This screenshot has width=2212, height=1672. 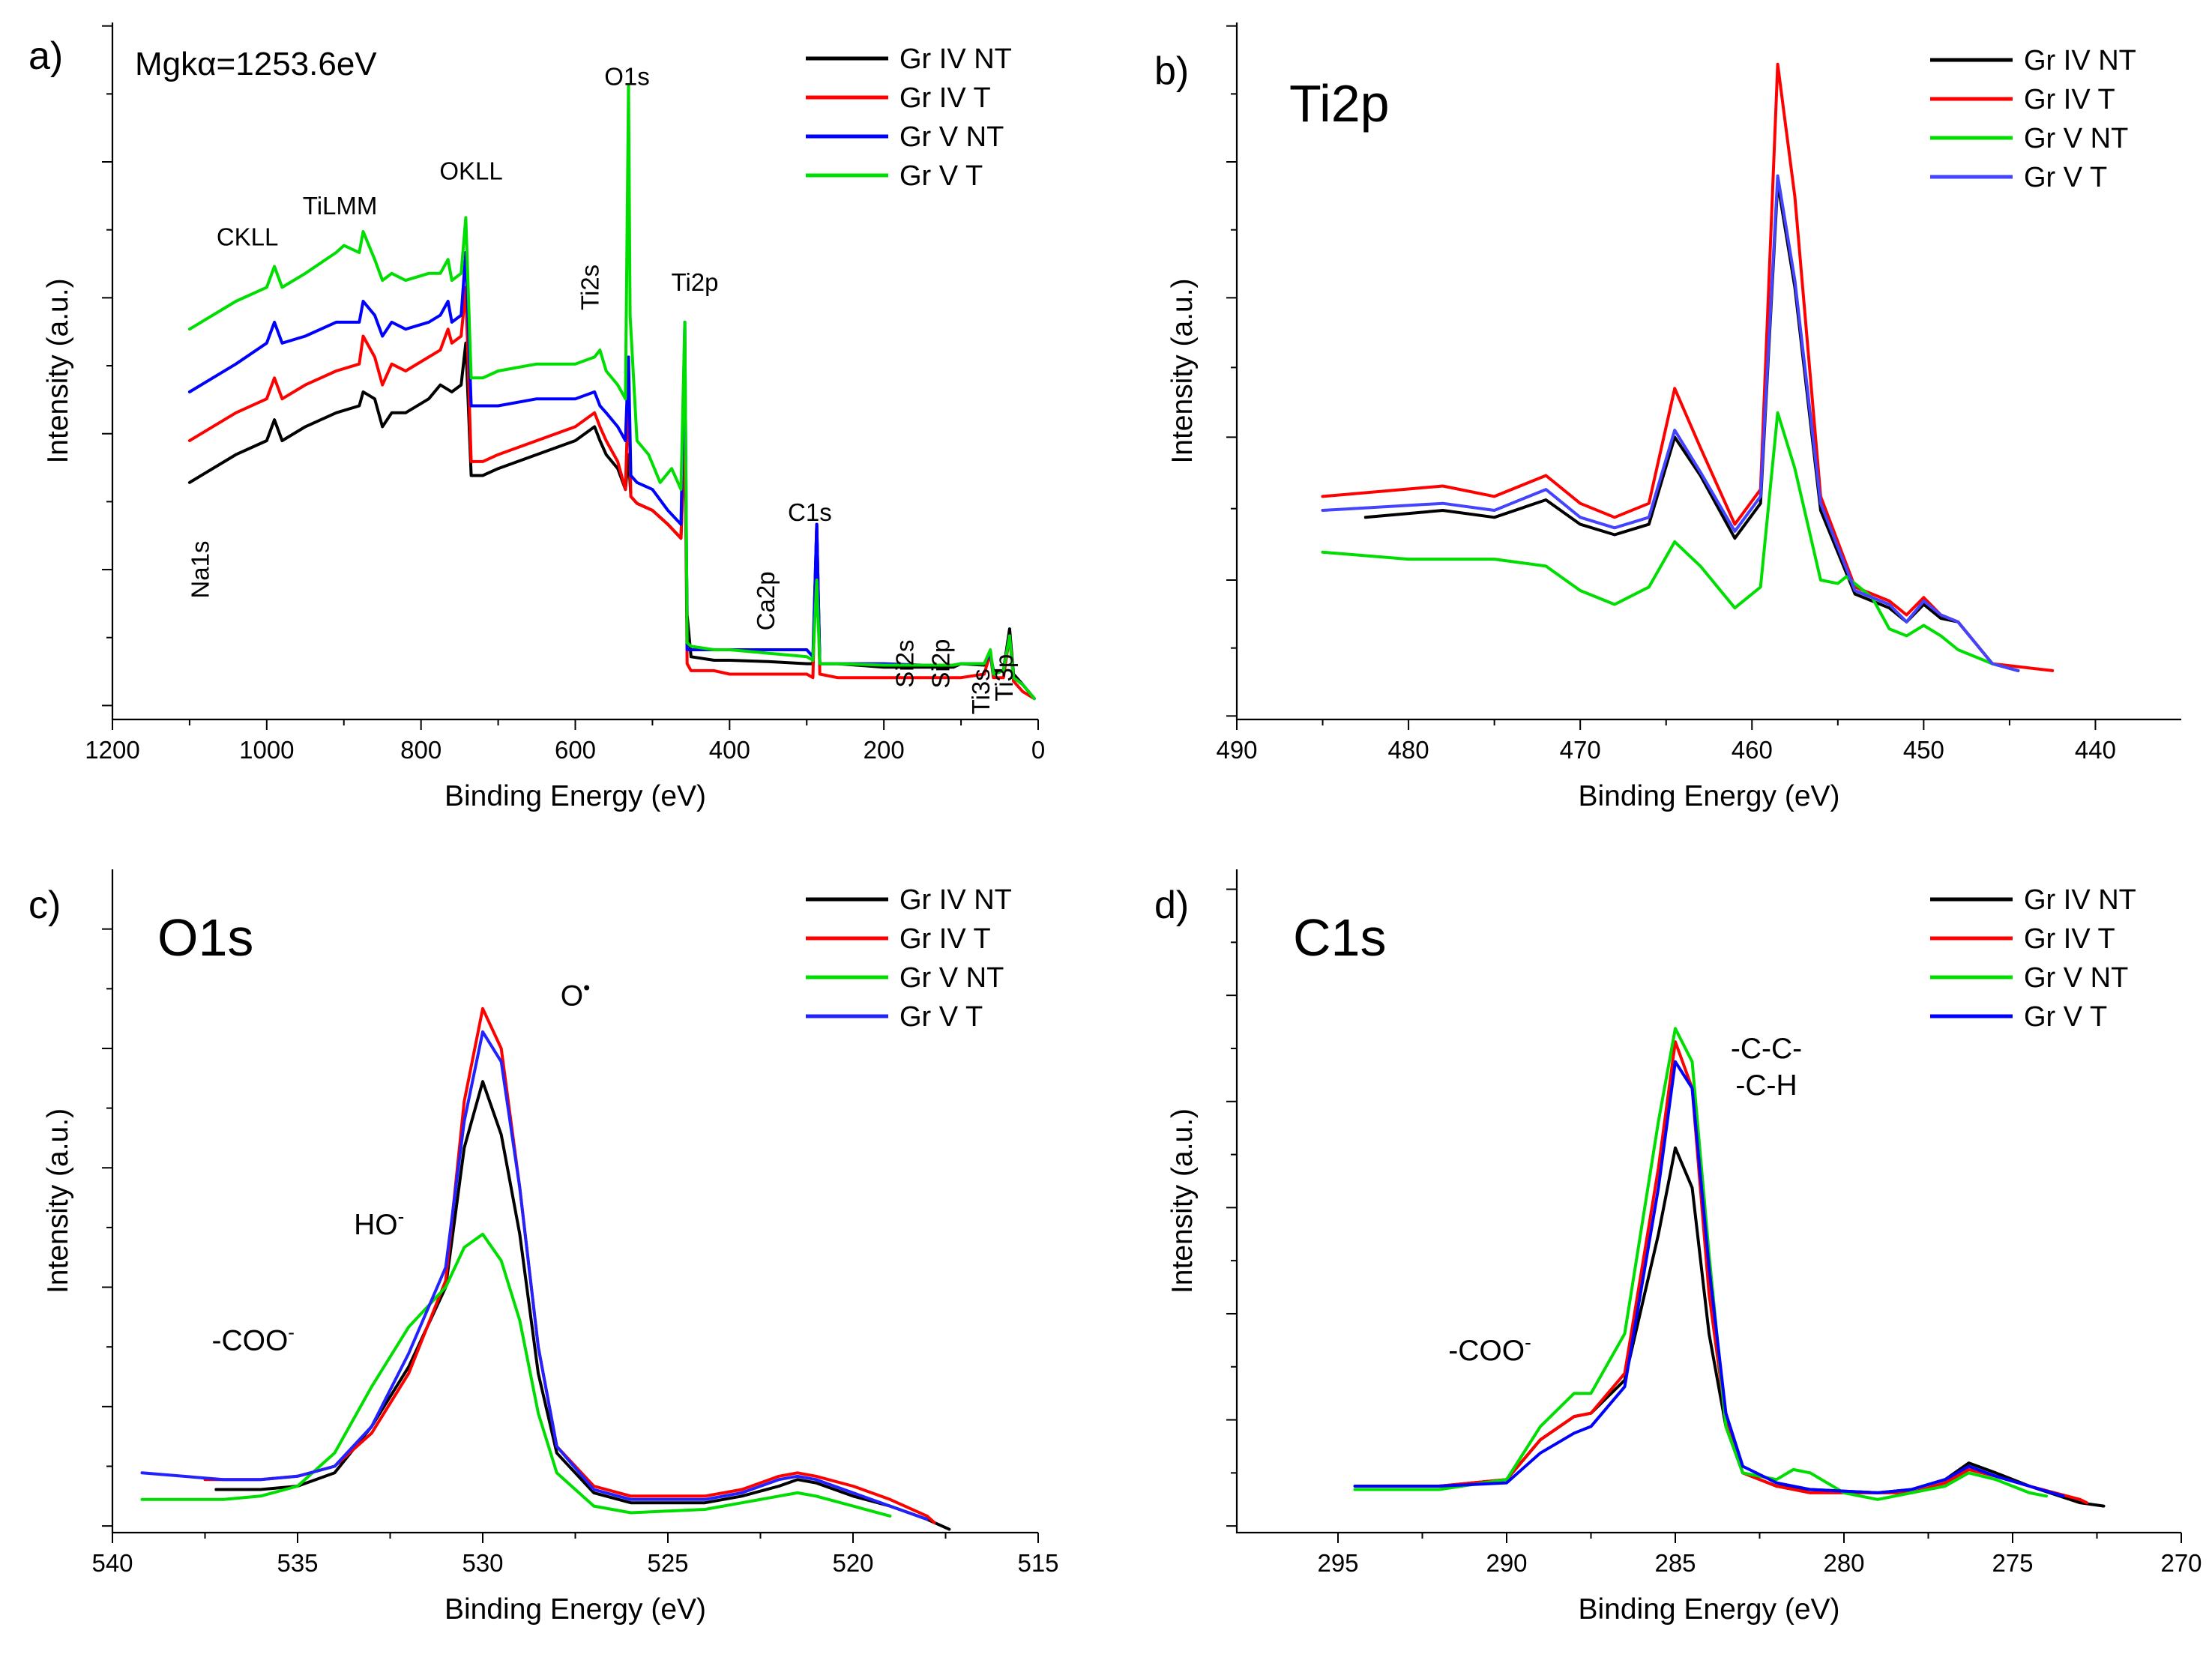 I want to click on peak-label: Na1s, so click(x=201, y=570).